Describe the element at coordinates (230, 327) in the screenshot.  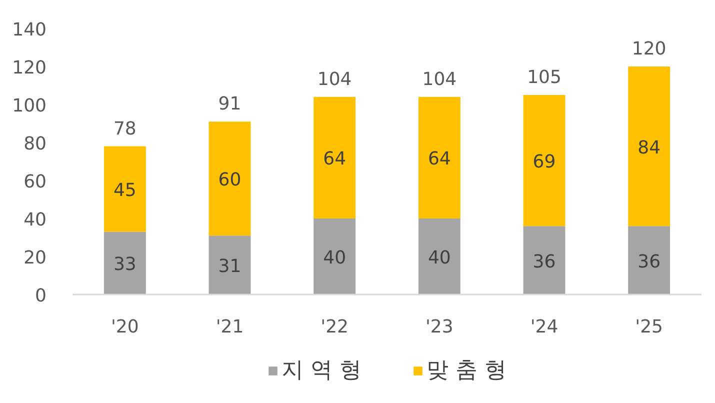
I see `x-tick-label: '21` at that location.